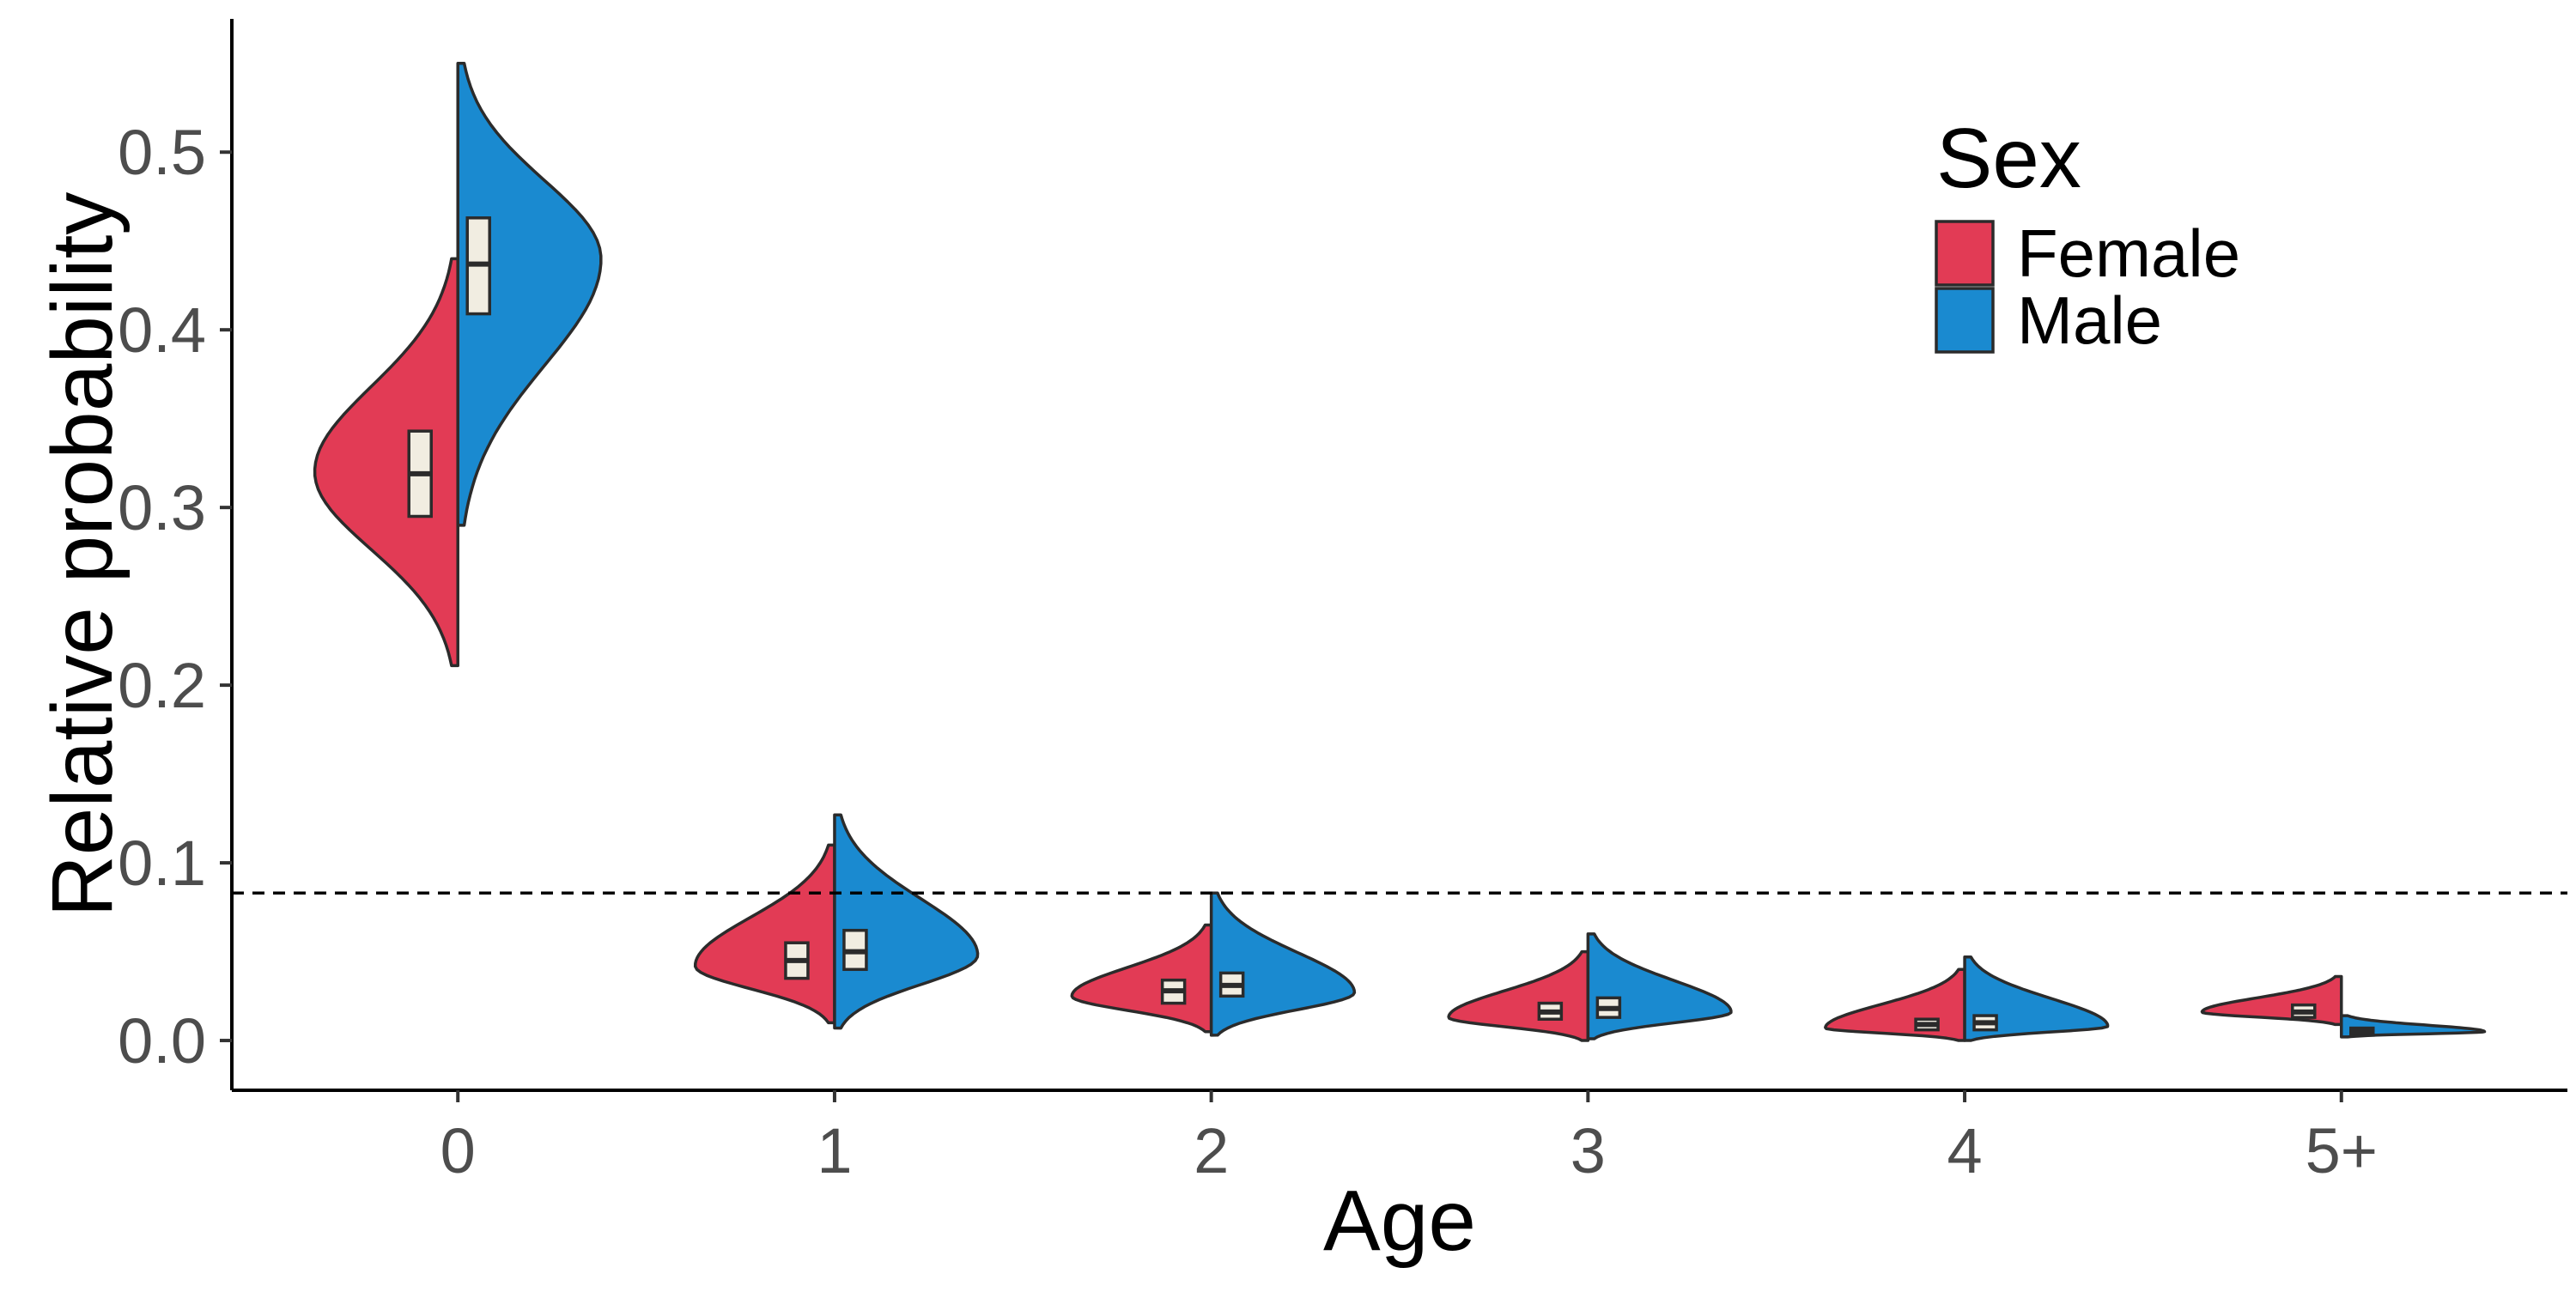  What do you see at coordinates (1965, 253) in the screenshot?
I see `legend-swatch-female` at bounding box center [1965, 253].